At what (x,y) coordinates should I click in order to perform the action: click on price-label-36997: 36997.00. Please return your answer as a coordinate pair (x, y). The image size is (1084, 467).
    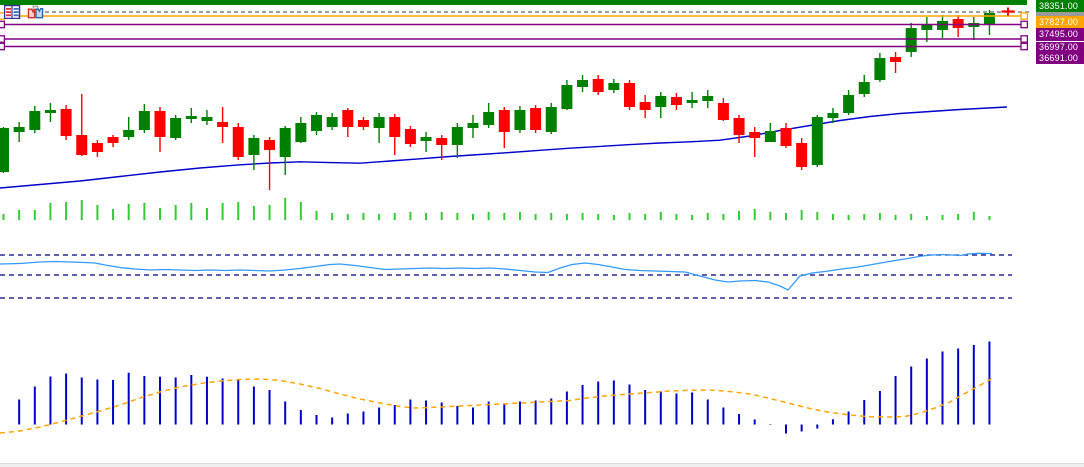
    Looking at the image, I should click on (1060, 47).